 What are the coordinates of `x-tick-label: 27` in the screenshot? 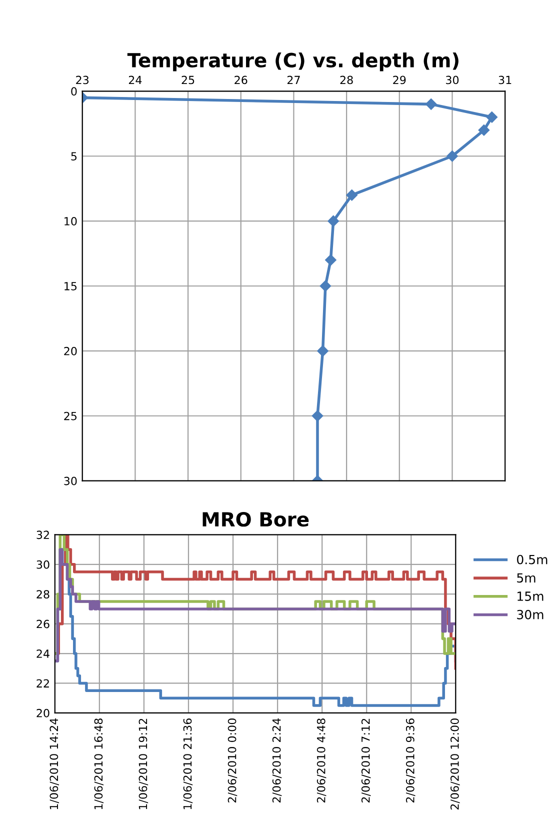 It's located at (293, 80).